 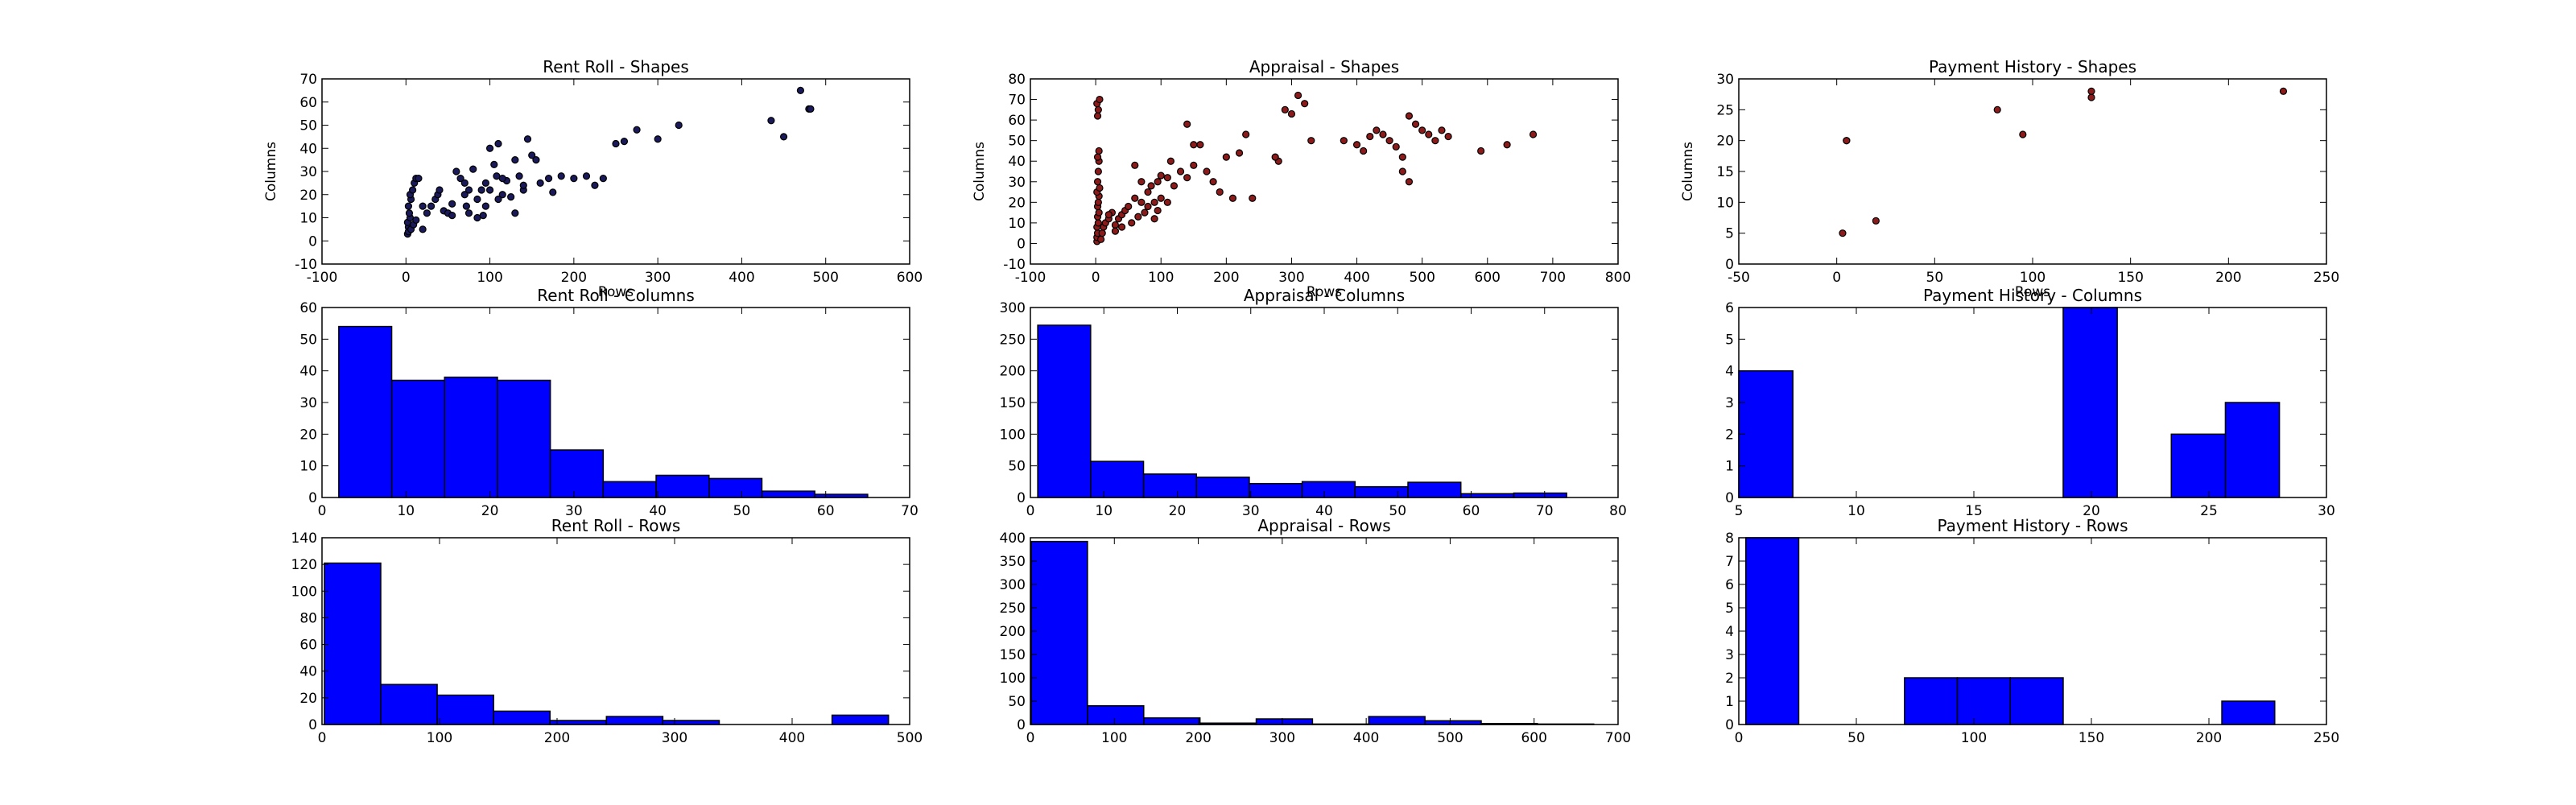 I want to click on y-tick-label: 20, so click(x=308, y=435).